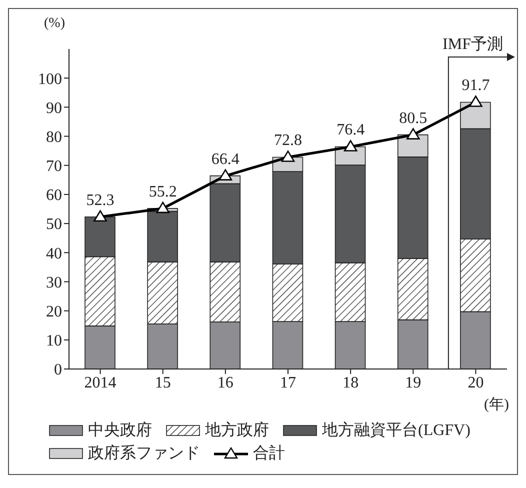  I want to click on legend-label: 政府系ファンド, so click(144, 454).